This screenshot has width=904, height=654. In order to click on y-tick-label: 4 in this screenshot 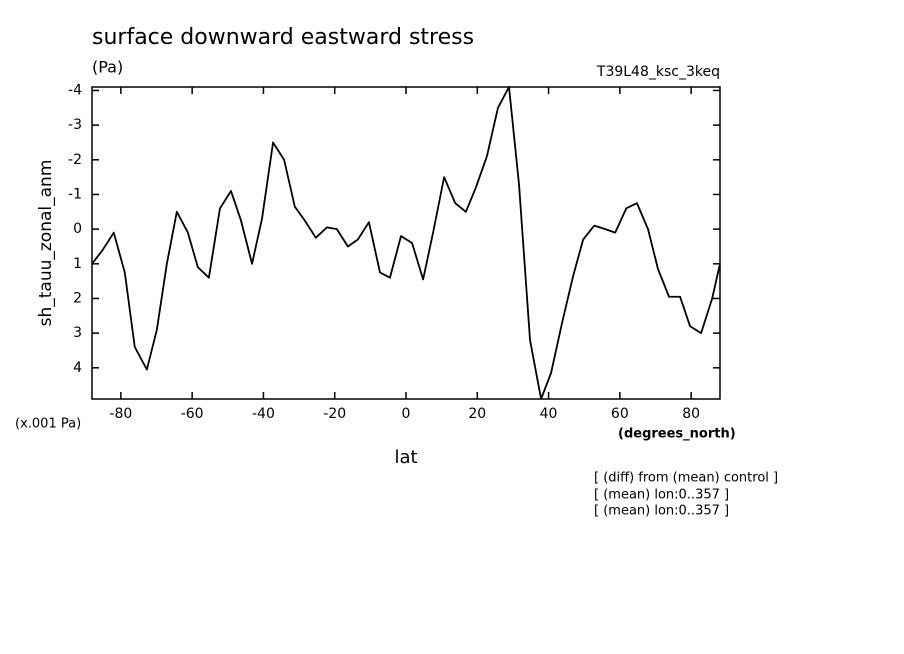, I will do `click(77, 368)`.